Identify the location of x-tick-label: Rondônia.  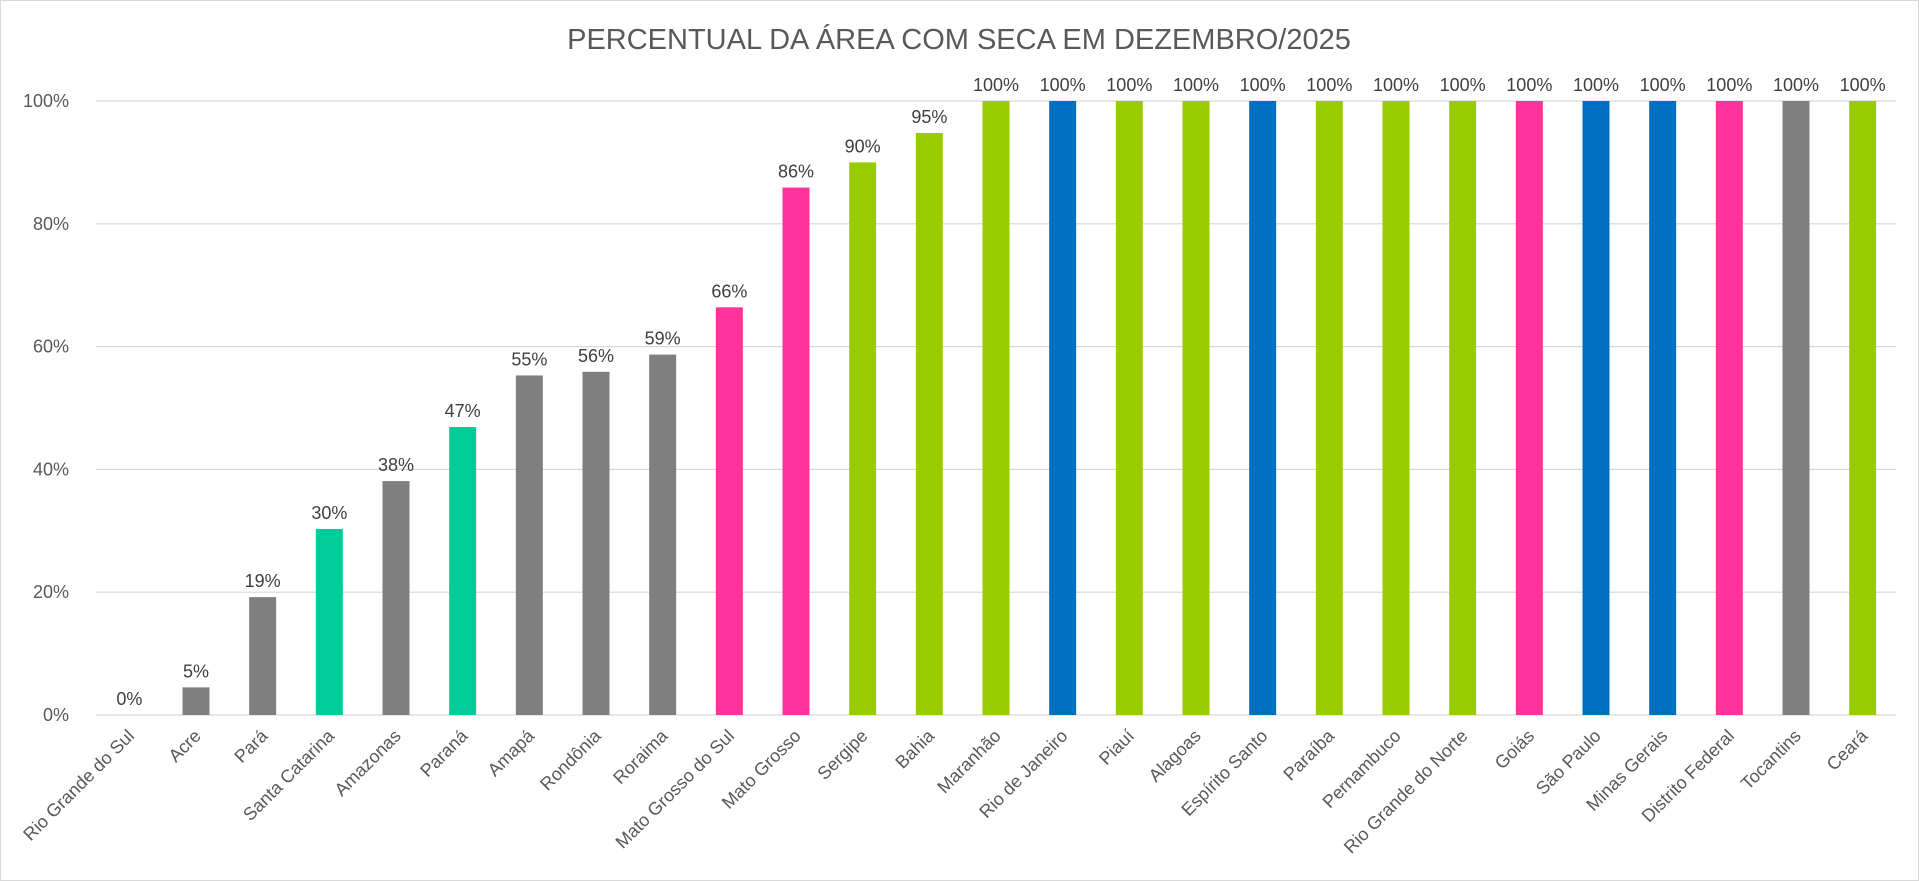
(570, 759).